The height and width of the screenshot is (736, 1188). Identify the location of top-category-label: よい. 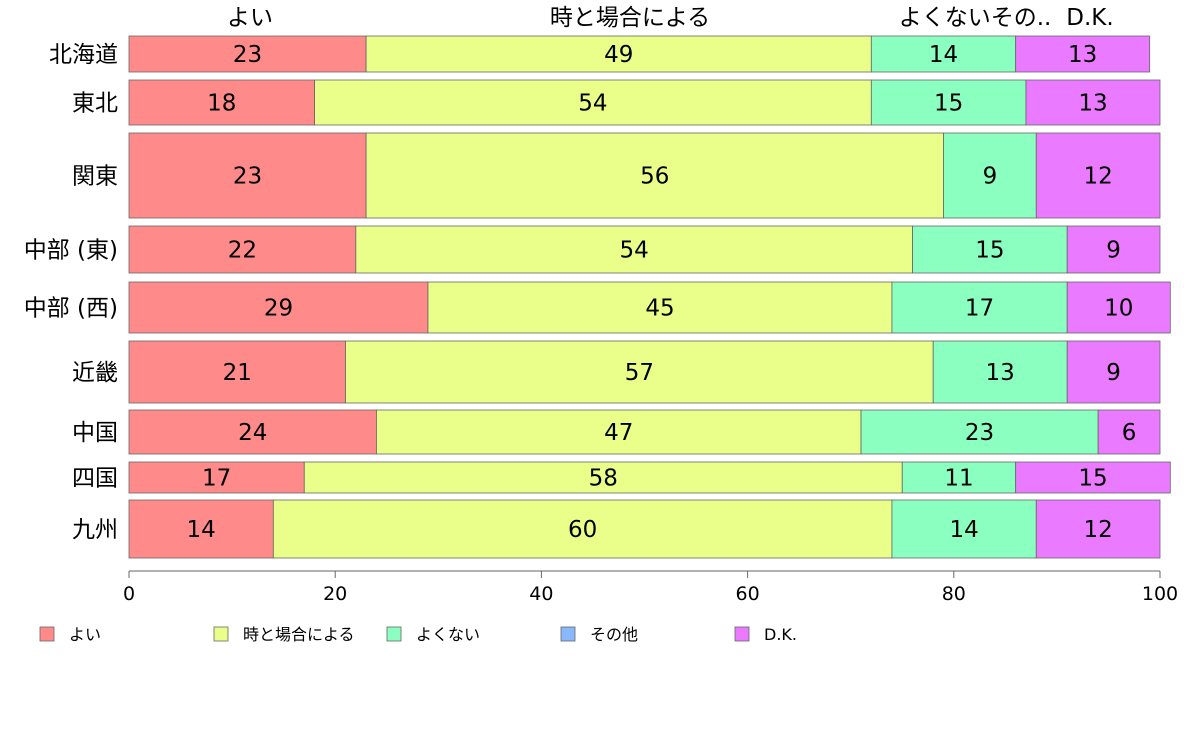
(250, 18).